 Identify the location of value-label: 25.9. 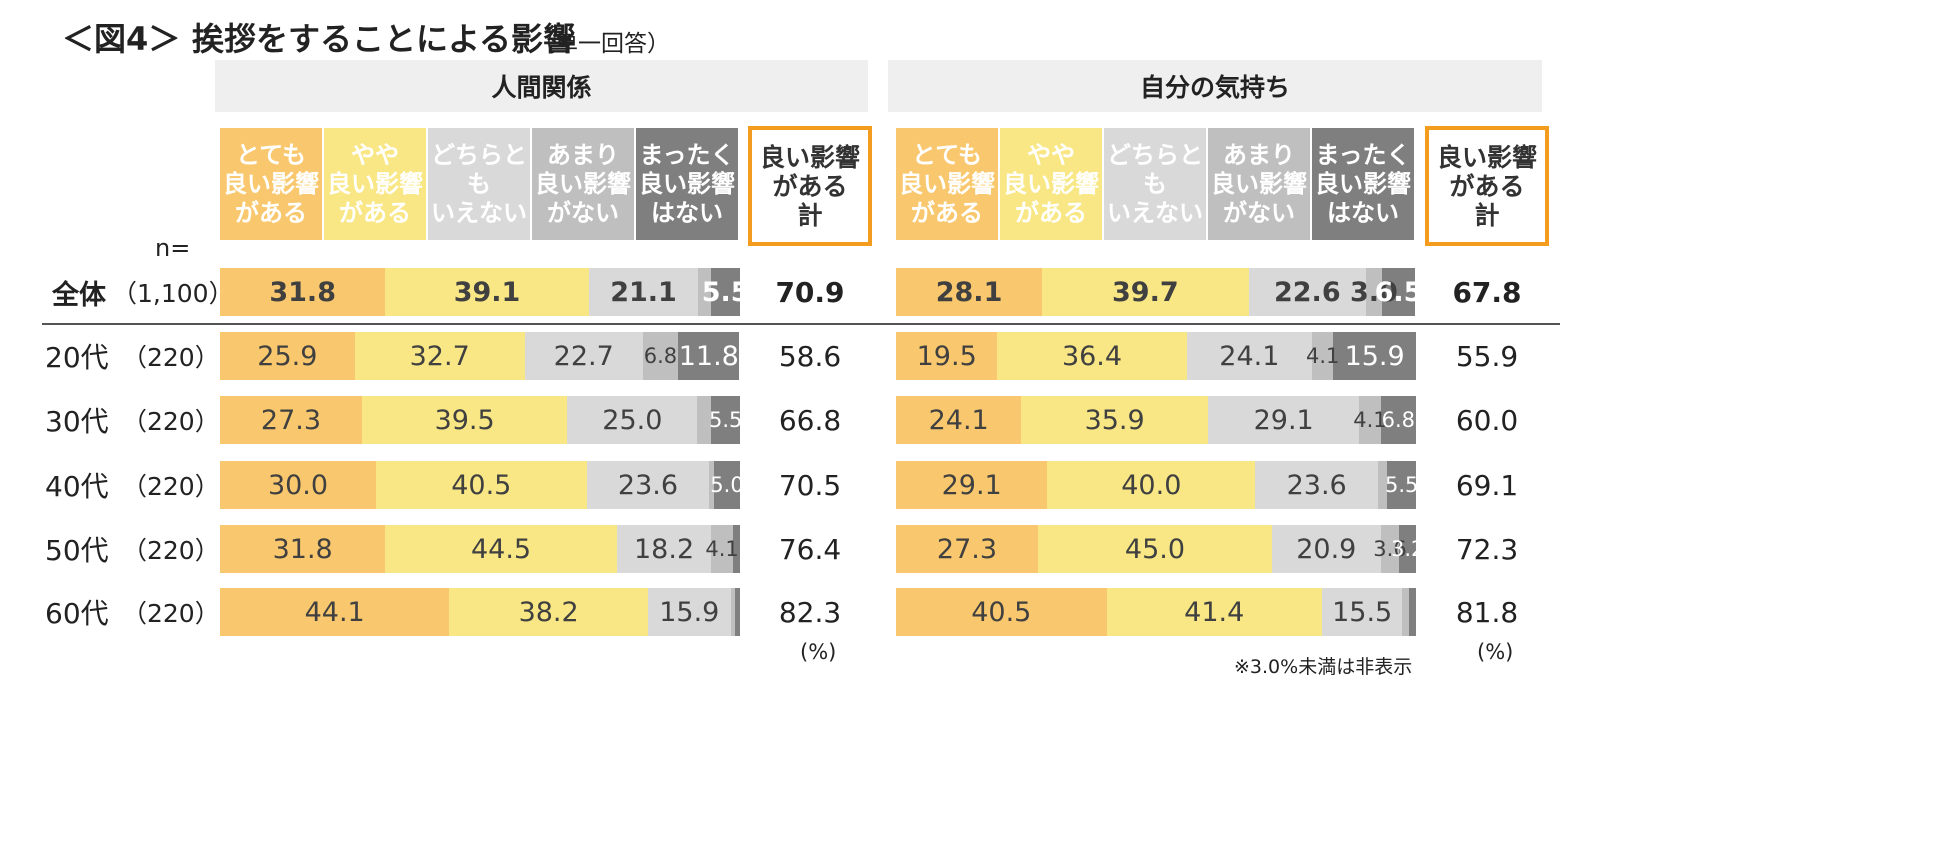
(287, 356).